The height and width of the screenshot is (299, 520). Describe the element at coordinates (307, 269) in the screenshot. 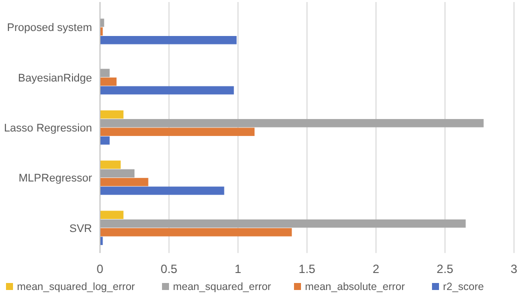

I see `x-tick-label: 1.5` at that location.